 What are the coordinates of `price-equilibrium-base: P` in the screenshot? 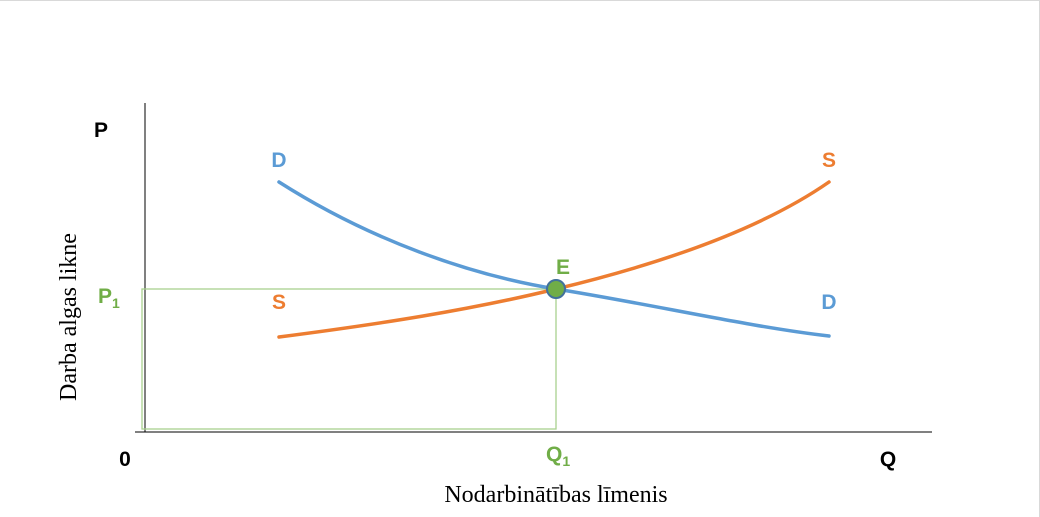 It's located at (105, 296).